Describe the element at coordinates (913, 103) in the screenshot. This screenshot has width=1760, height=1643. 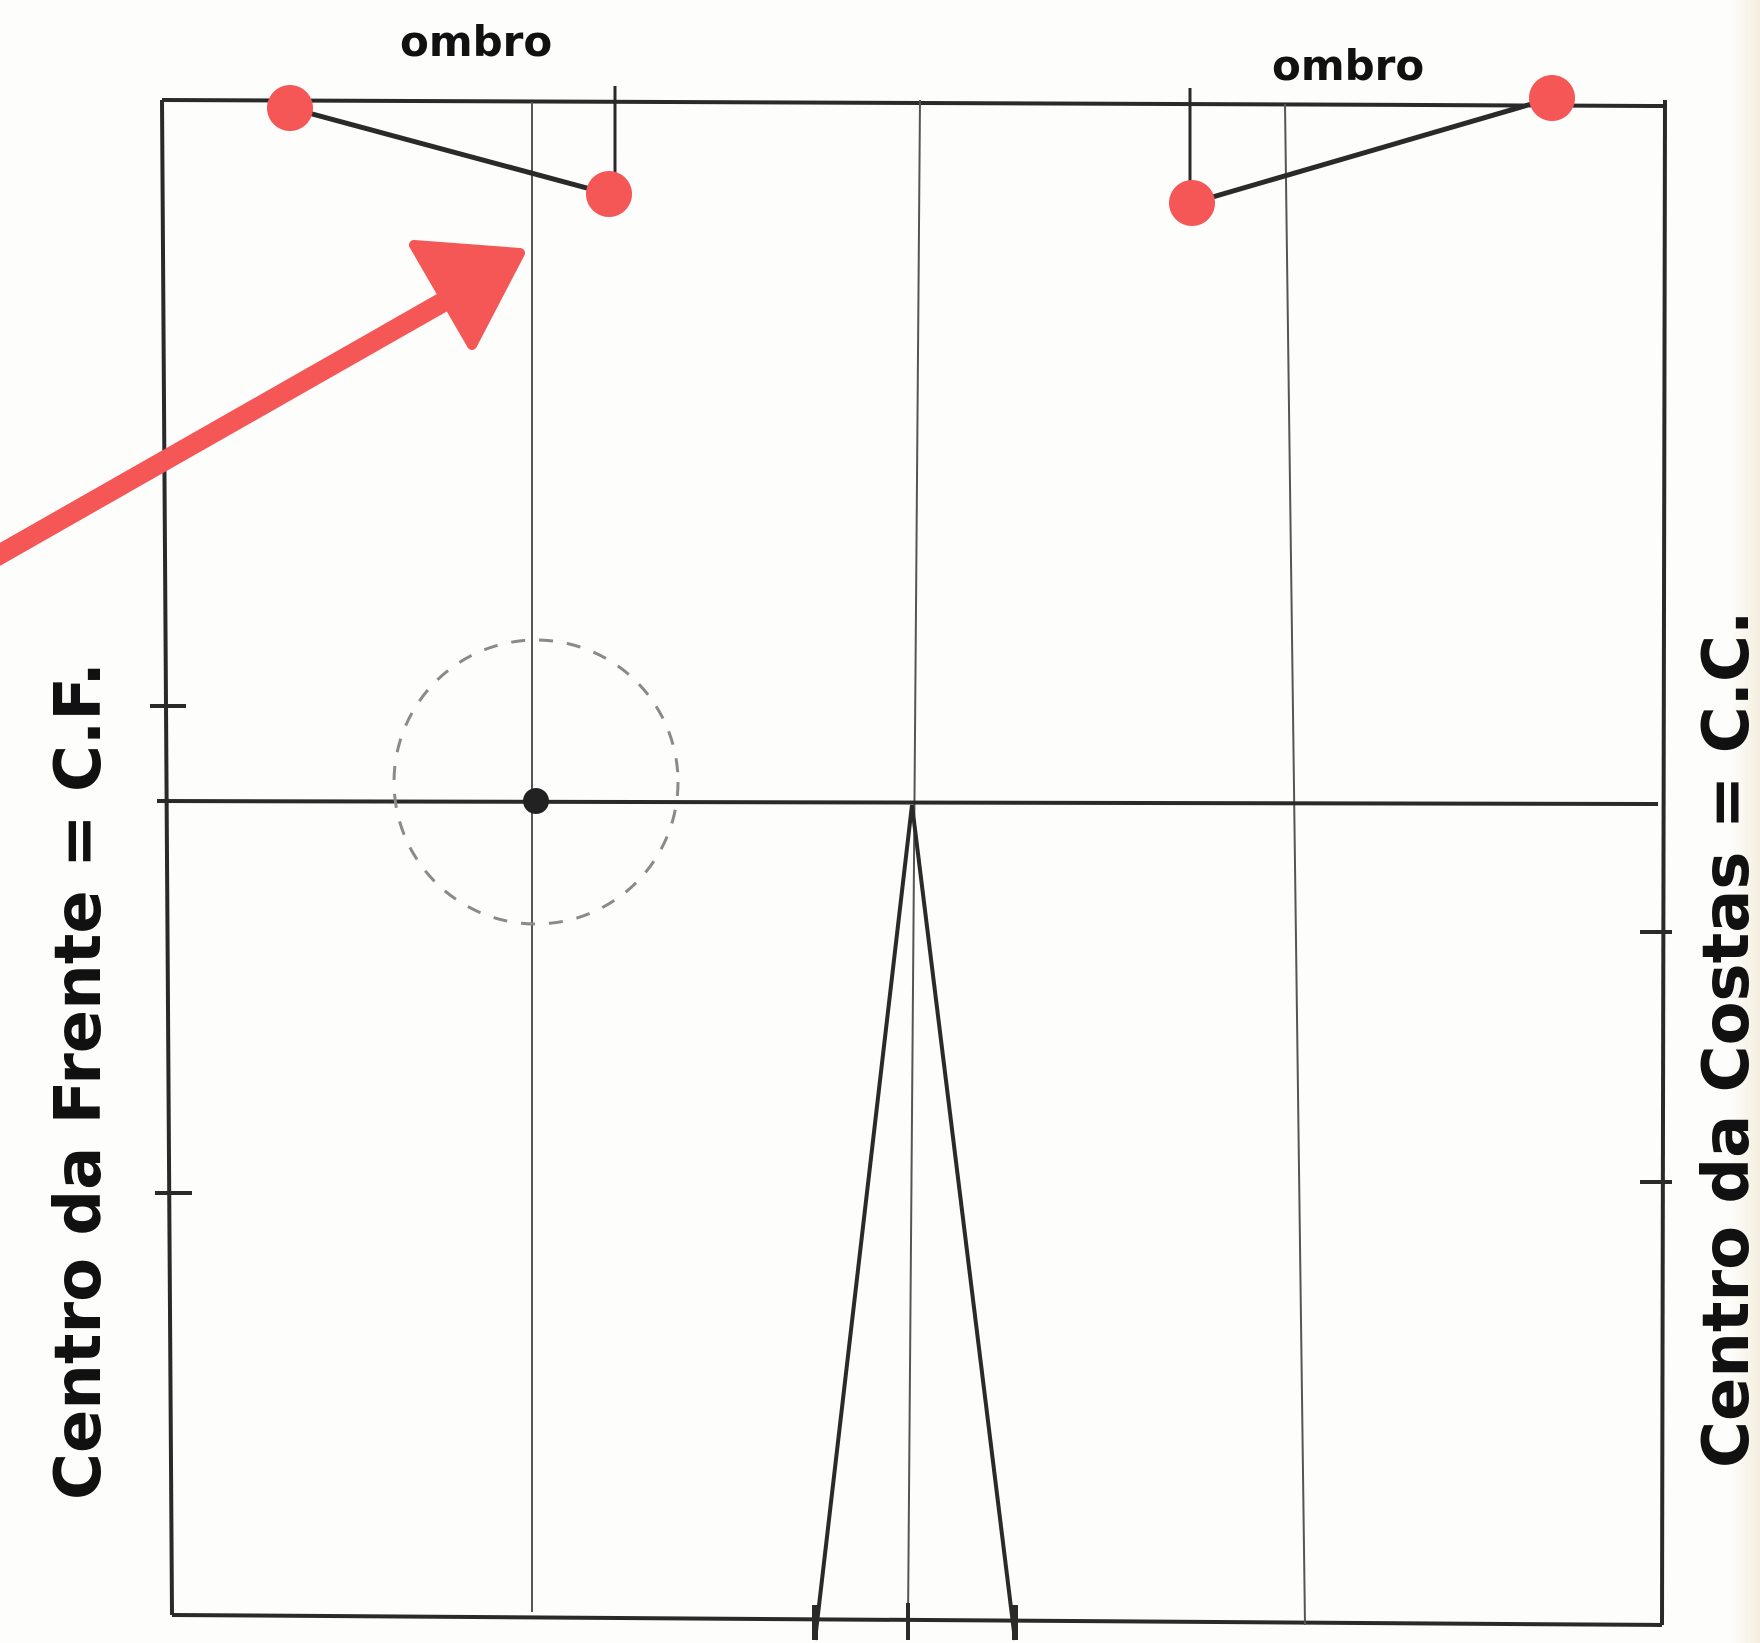
I see `frame-top-line` at that location.